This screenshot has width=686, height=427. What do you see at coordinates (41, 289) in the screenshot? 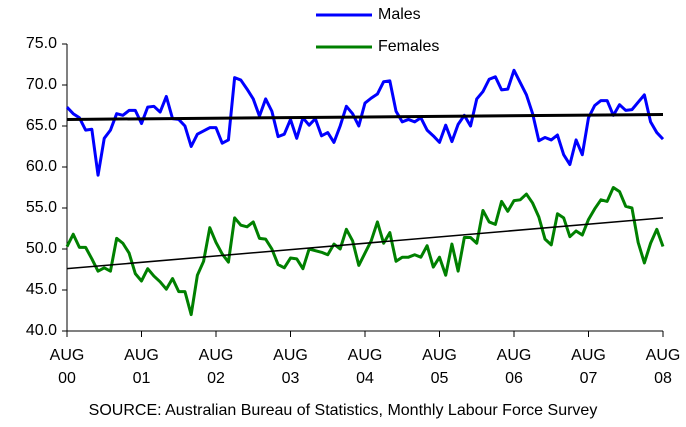
I see `y-tick-label: 45.0` at bounding box center [41, 289].